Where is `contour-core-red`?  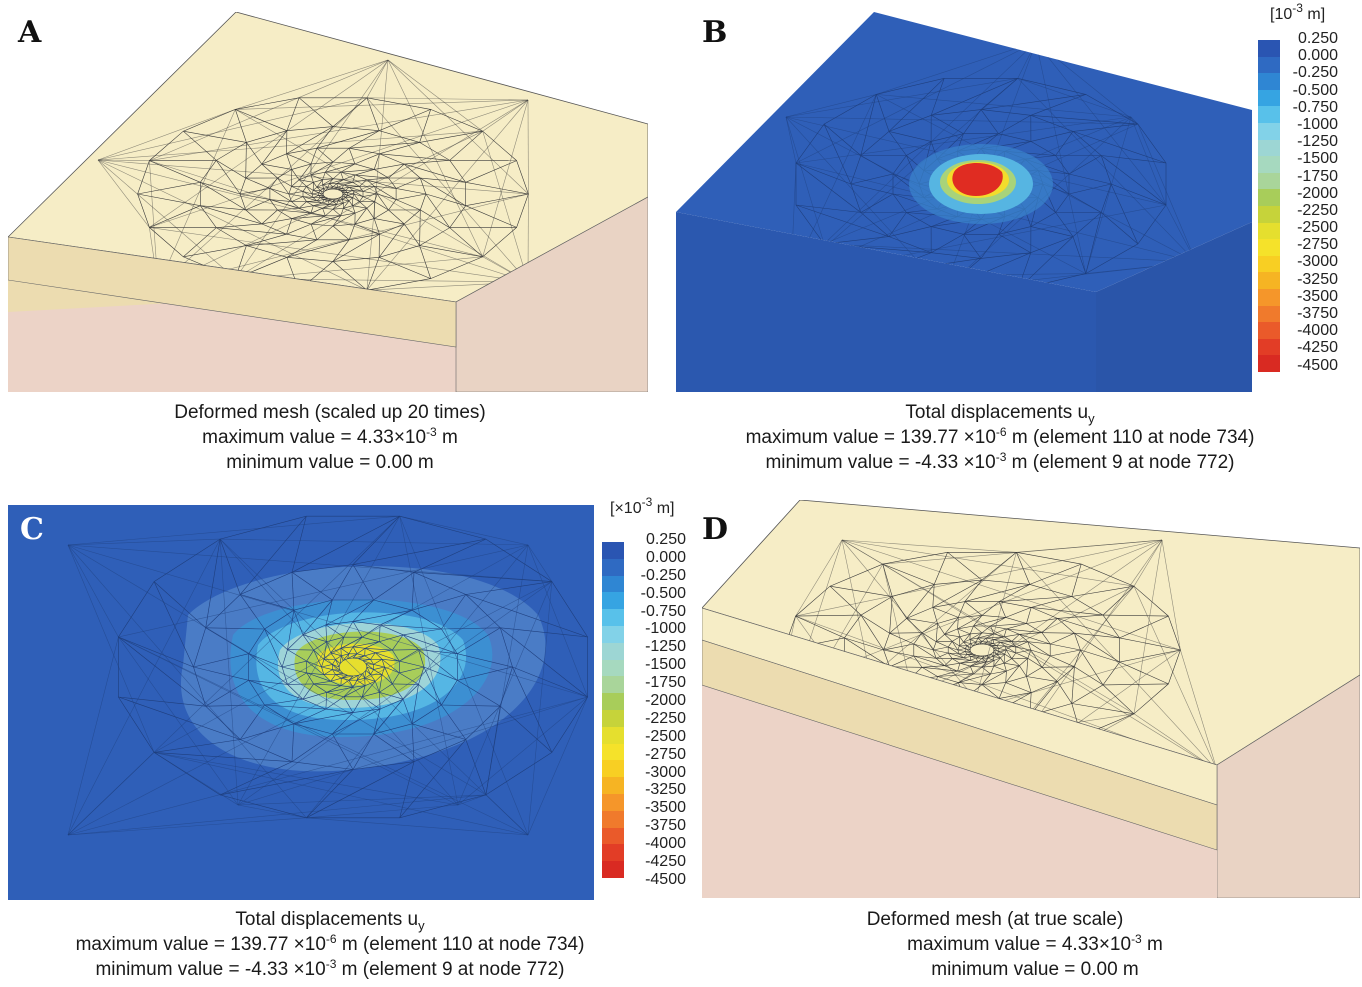 contour-core-red is located at coordinates (977, 179).